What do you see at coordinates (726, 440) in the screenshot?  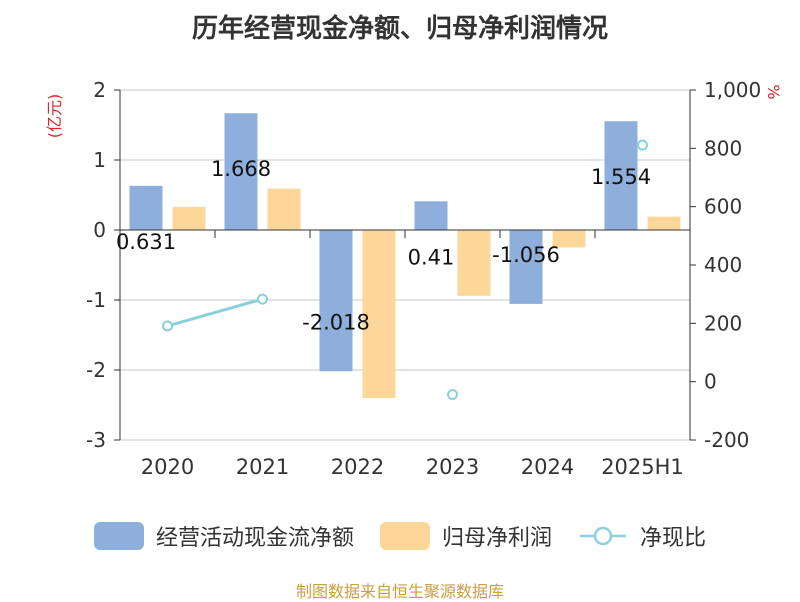 I see `y2-tick-label: -200` at bounding box center [726, 440].